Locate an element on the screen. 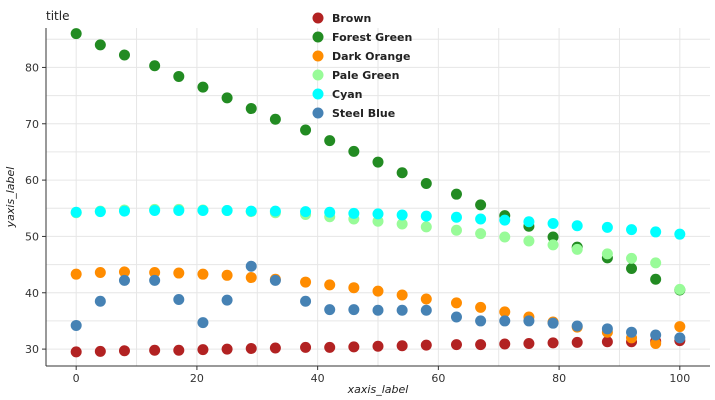  legend-label-pale-green: Pale Green is located at coordinates (365, 75).